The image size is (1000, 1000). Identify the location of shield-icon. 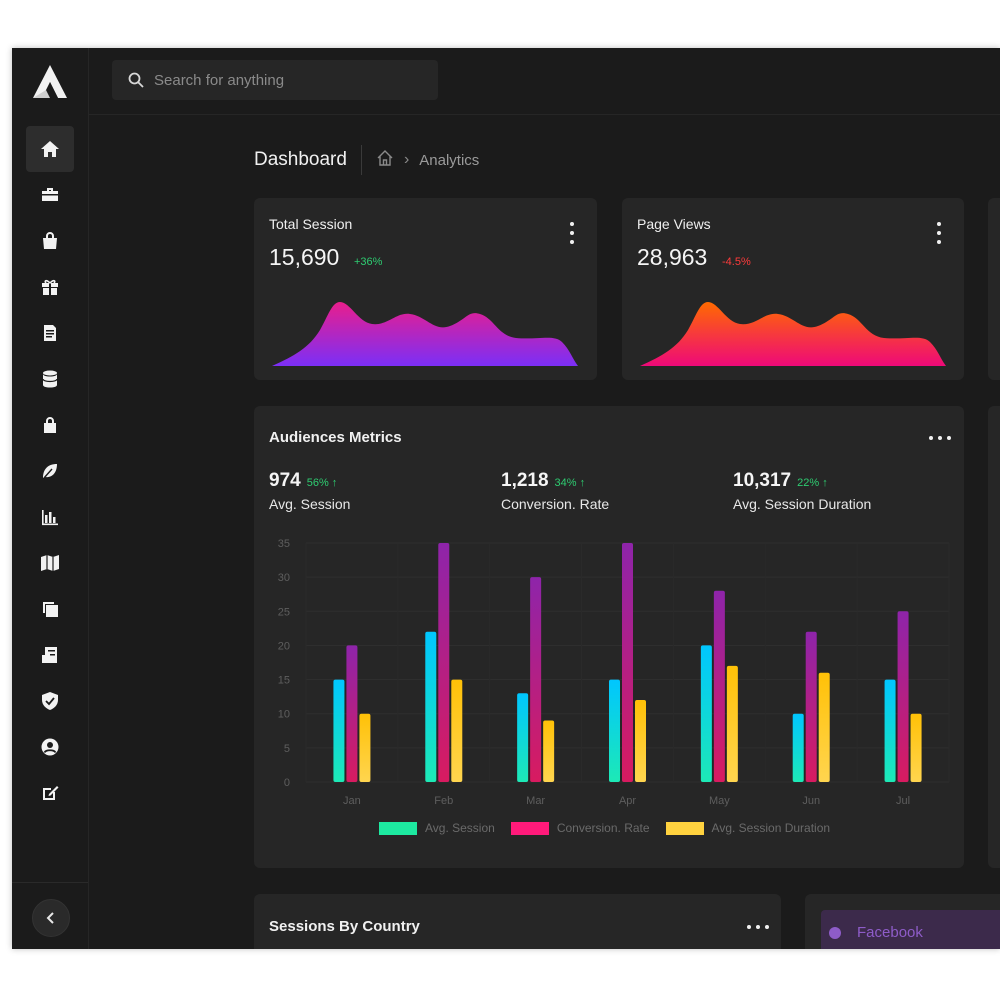
(50, 701).